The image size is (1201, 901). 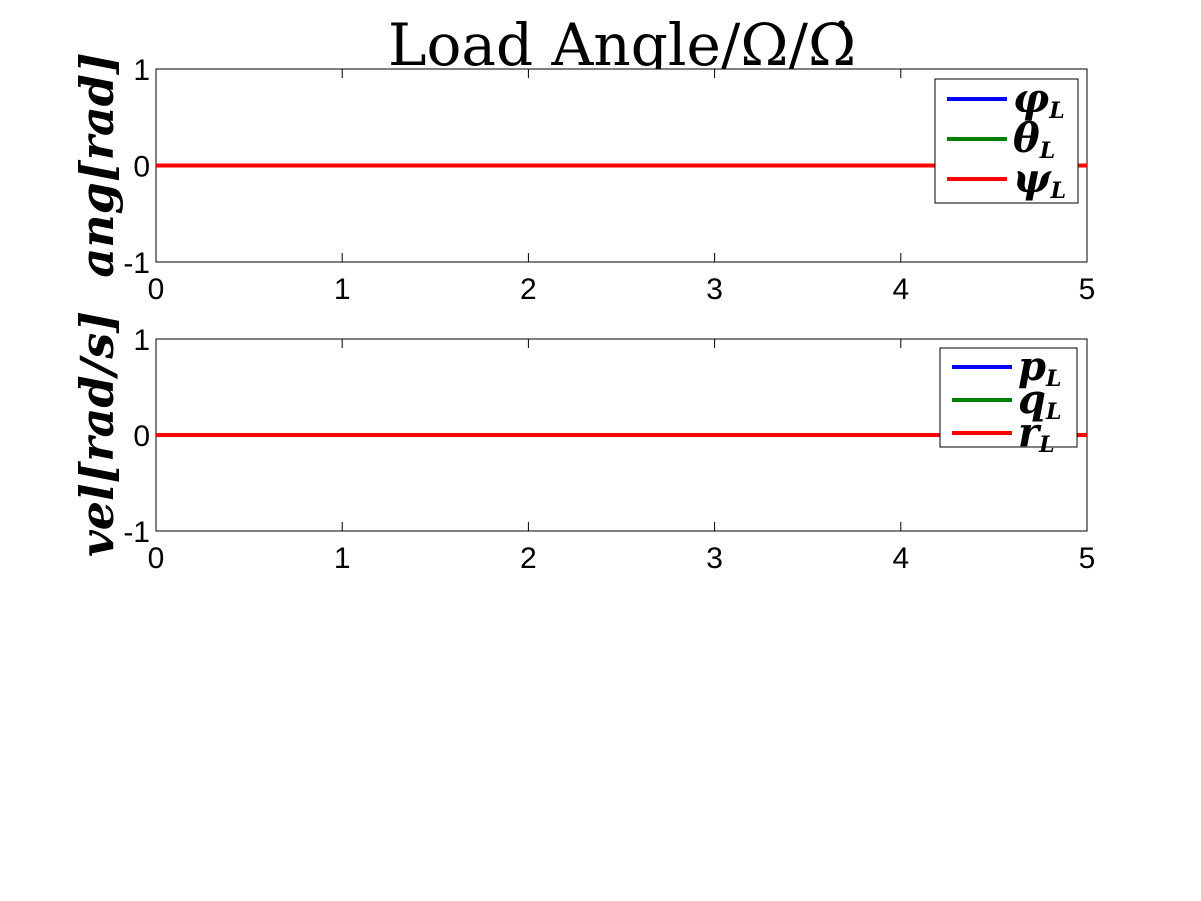 What do you see at coordinates (1034, 139) in the screenshot?
I see `legend-label: θL` at bounding box center [1034, 139].